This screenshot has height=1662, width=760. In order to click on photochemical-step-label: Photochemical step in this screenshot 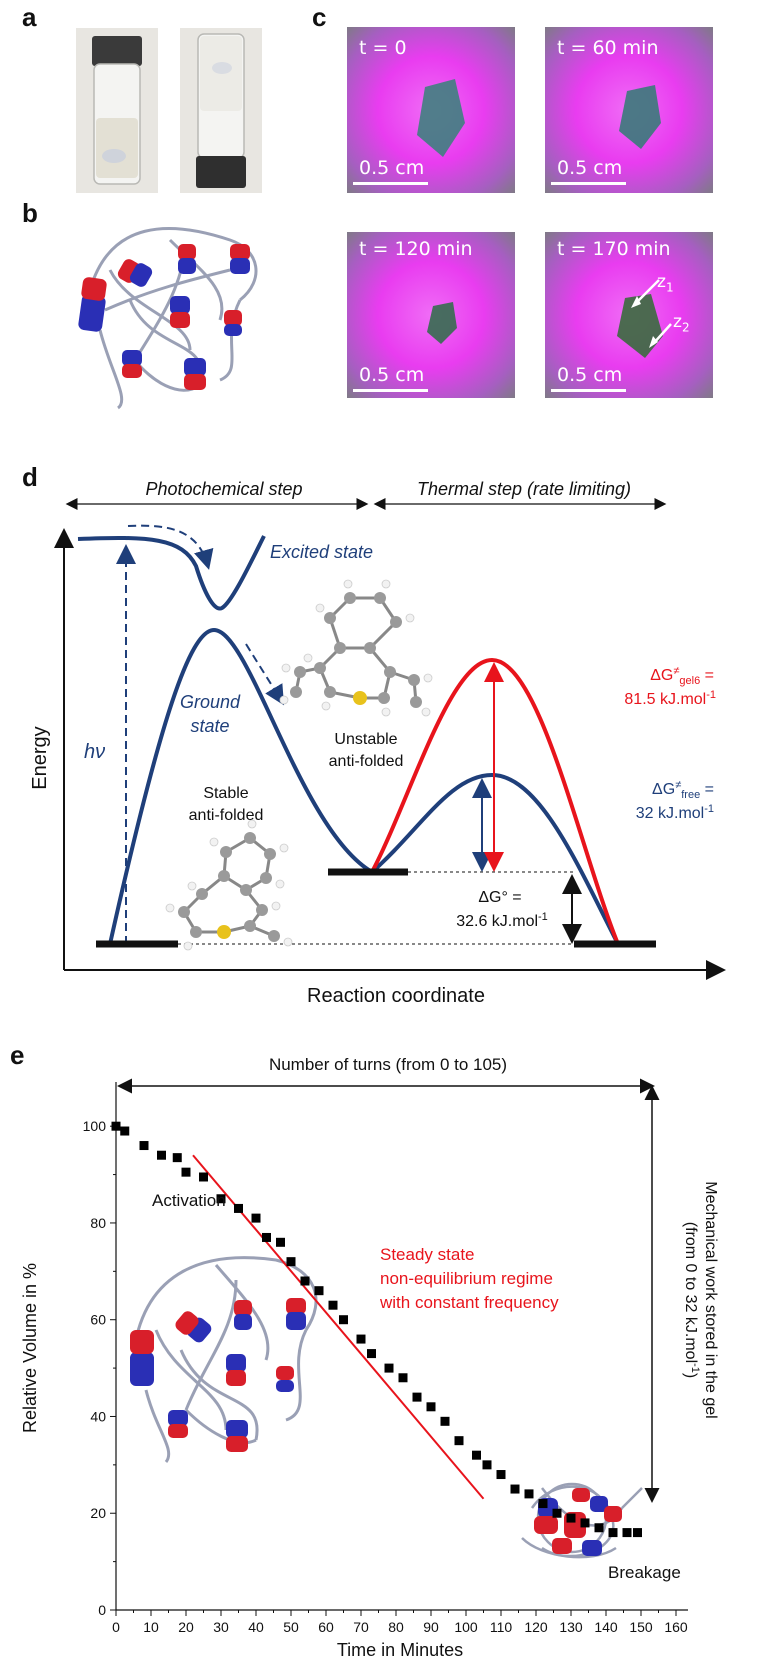, I will do `click(223, 489)`.